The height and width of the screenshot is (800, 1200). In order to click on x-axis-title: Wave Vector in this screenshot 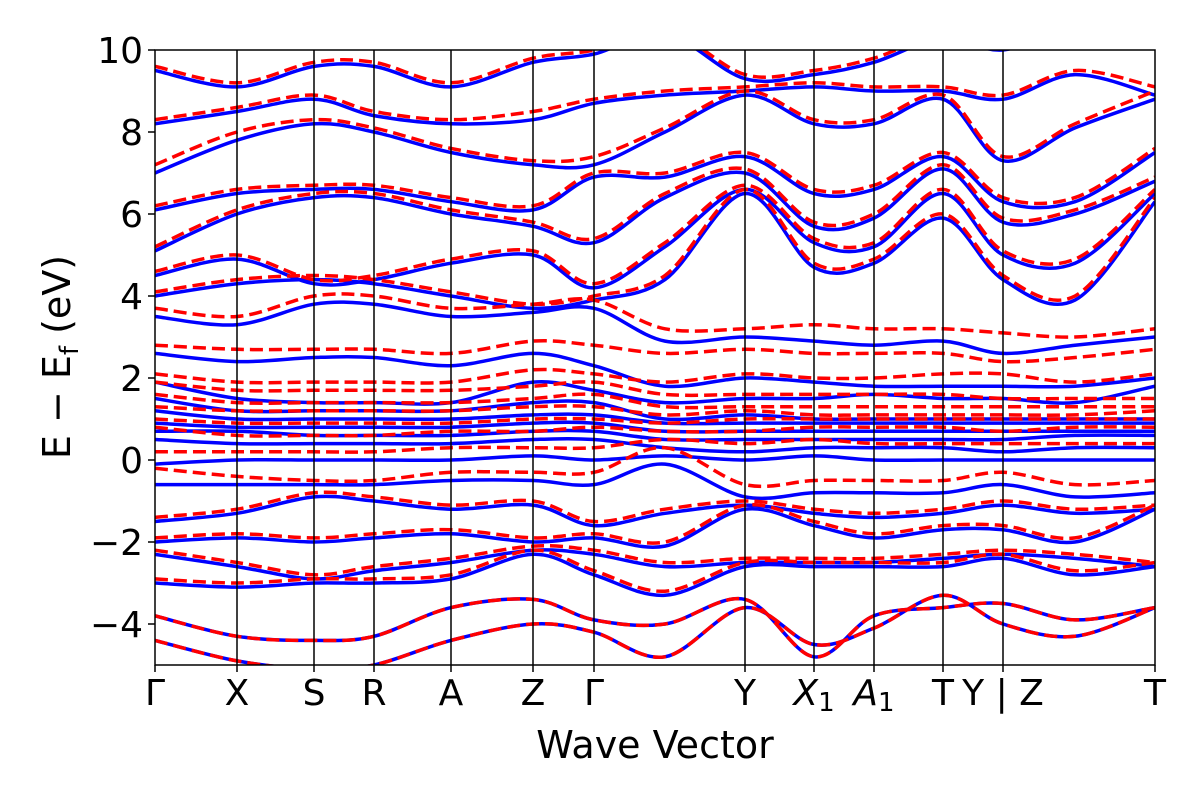, I will do `click(655, 745)`.